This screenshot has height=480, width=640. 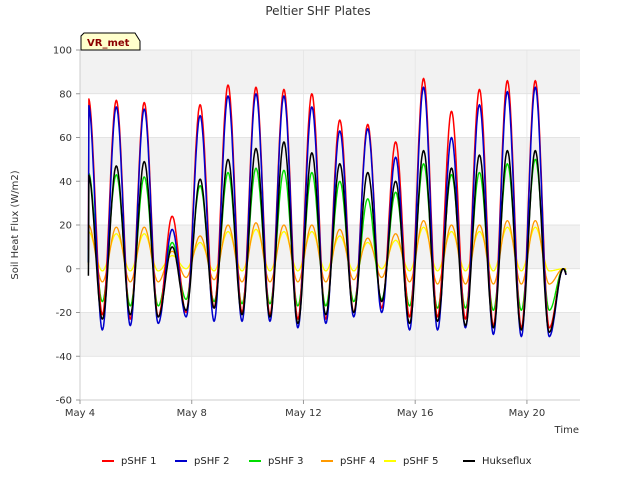 I want to click on x-tick-label: May 16, so click(x=415, y=413).